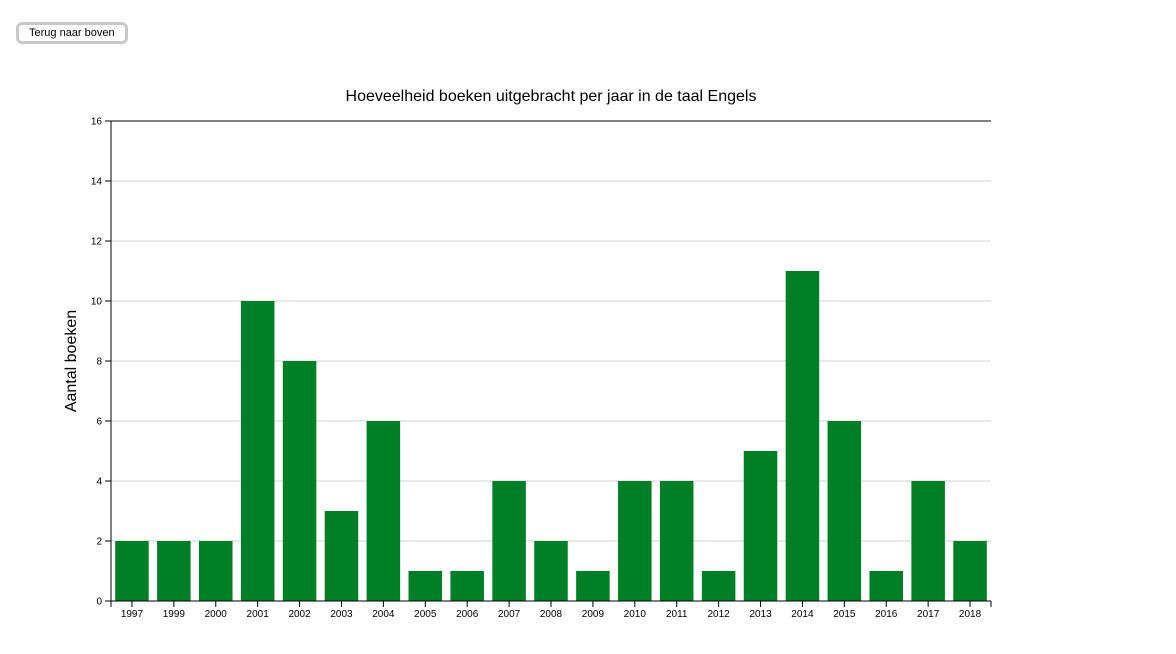  Describe the element at coordinates (258, 614) in the screenshot. I see `x-tick-label: 2001` at that location.